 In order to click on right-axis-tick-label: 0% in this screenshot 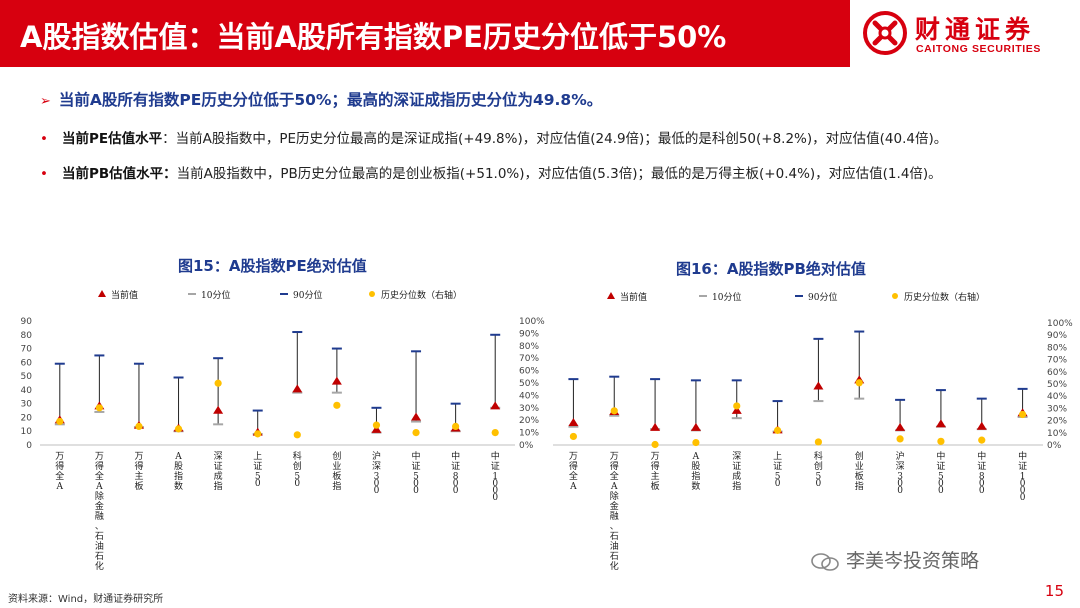, I will do `click(1054, 446)`.